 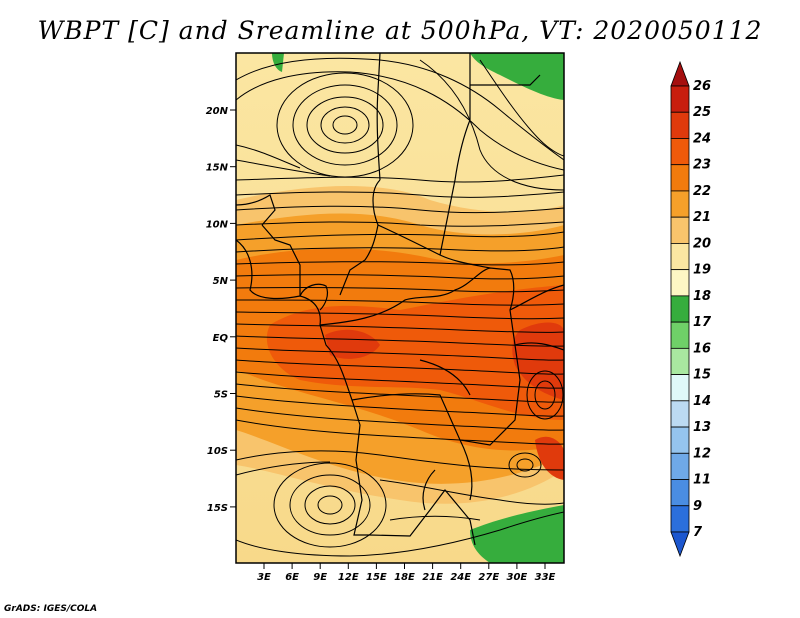 What do you see at coordinates (488, 577) in the screenshot?
I see `lon-tick-label: 27E` at bounding box center [488, 577].